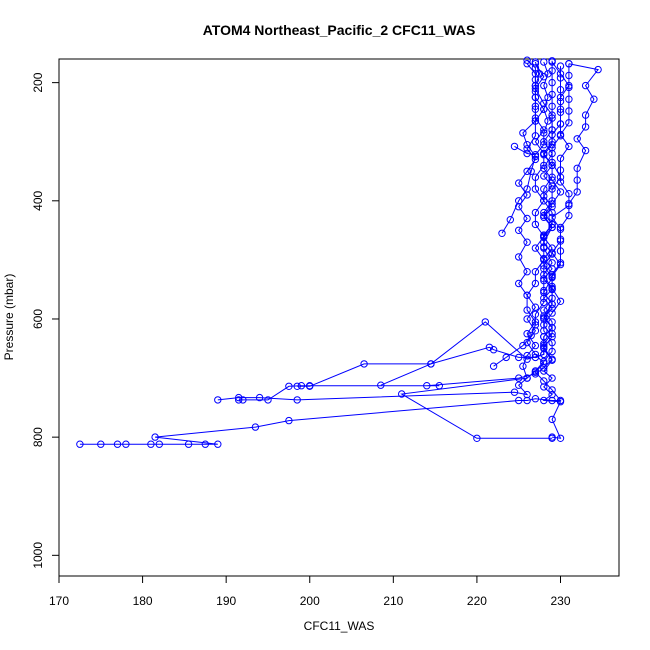  Describe the element at coordinates (59, 601) in the screenshot. I see `x-tick-label: 170` at that location.